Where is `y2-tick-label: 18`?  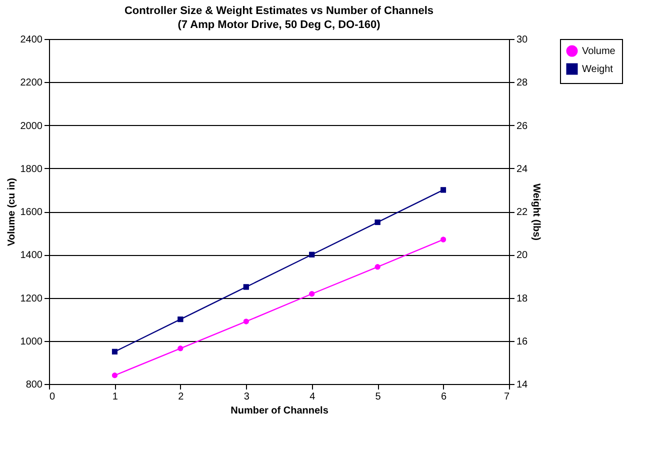 y2-tick-label: 18 is located at coordinates (522, 298).